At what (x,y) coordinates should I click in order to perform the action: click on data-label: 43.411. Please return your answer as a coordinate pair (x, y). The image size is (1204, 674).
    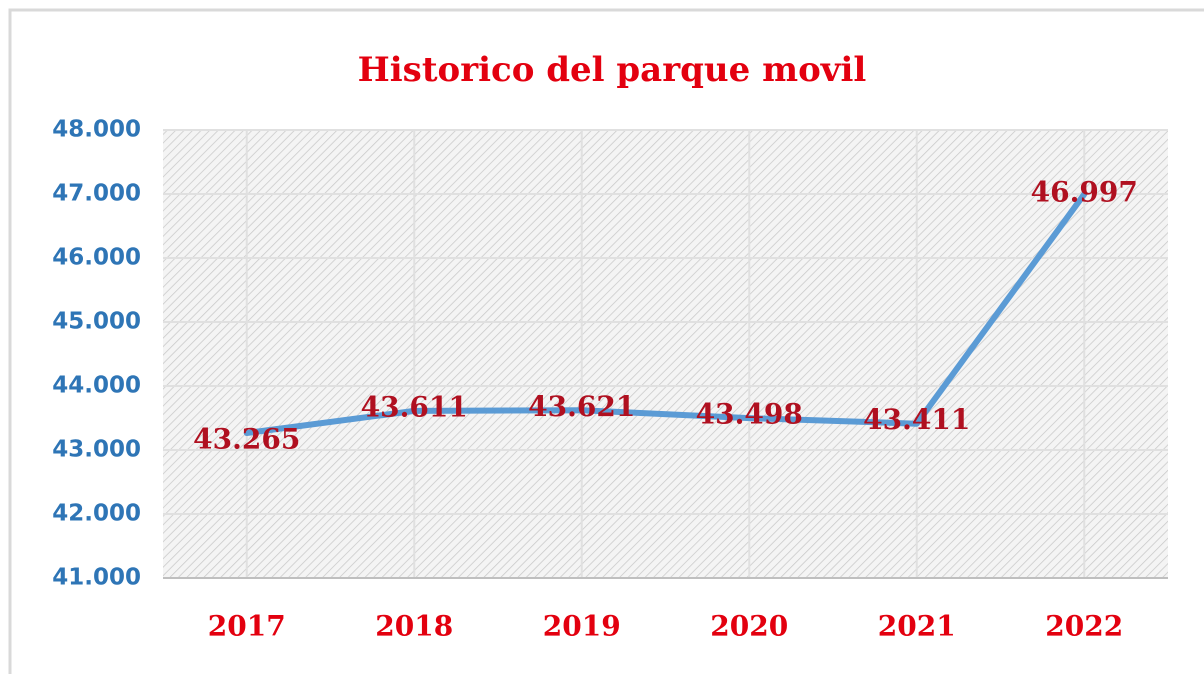
    Looking at the image, I should click on (916, 419).